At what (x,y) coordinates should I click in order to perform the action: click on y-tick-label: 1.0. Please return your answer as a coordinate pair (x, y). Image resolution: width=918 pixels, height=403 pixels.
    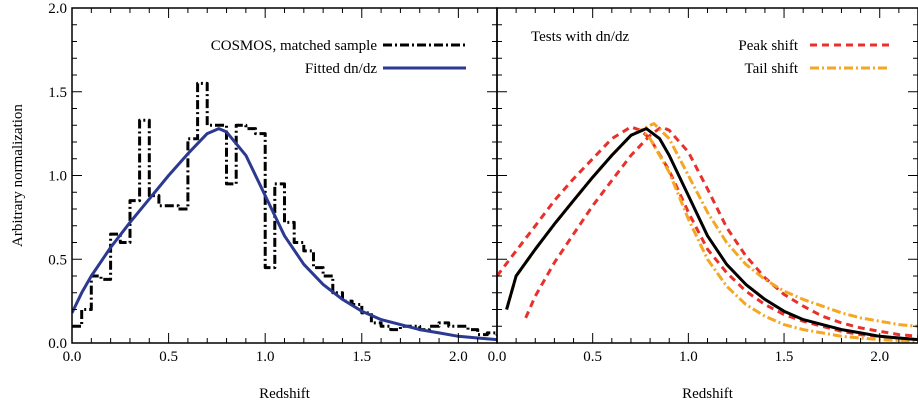
    Looking at the image, I should click on (57, 177).